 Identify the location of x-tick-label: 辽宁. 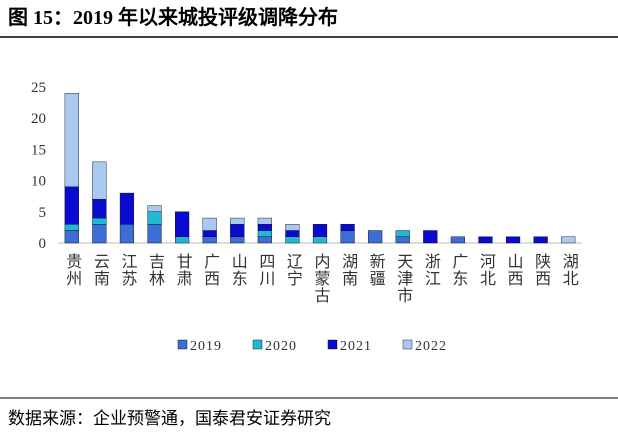
(293, 270).